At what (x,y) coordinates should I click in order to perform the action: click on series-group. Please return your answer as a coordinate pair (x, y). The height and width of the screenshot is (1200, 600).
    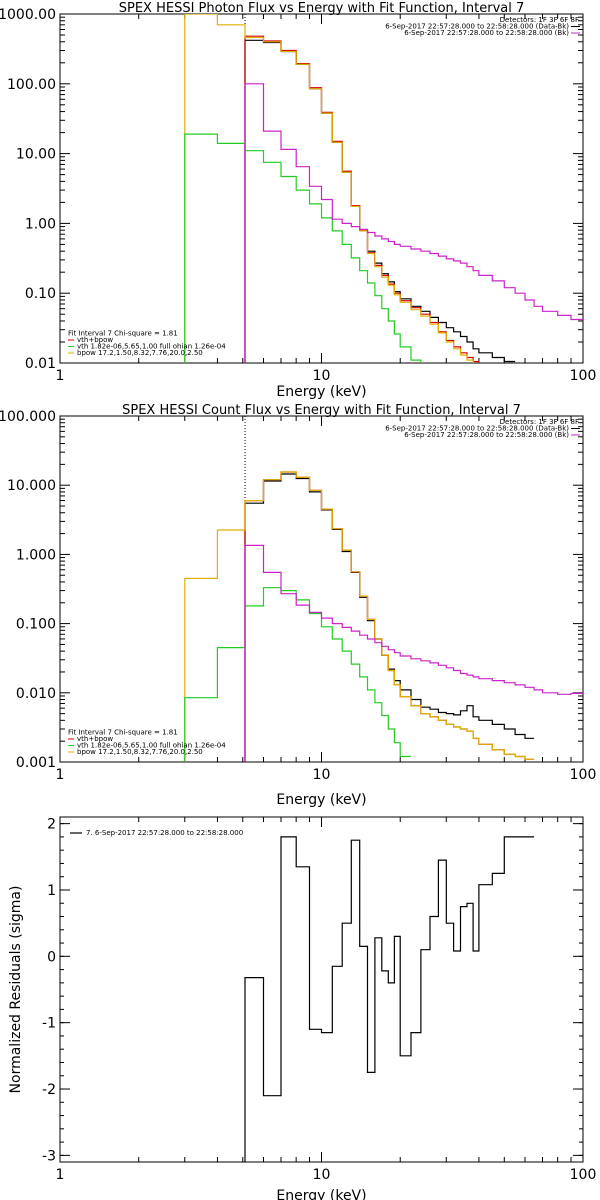
    Looking at the image, I should click on (389, 999).